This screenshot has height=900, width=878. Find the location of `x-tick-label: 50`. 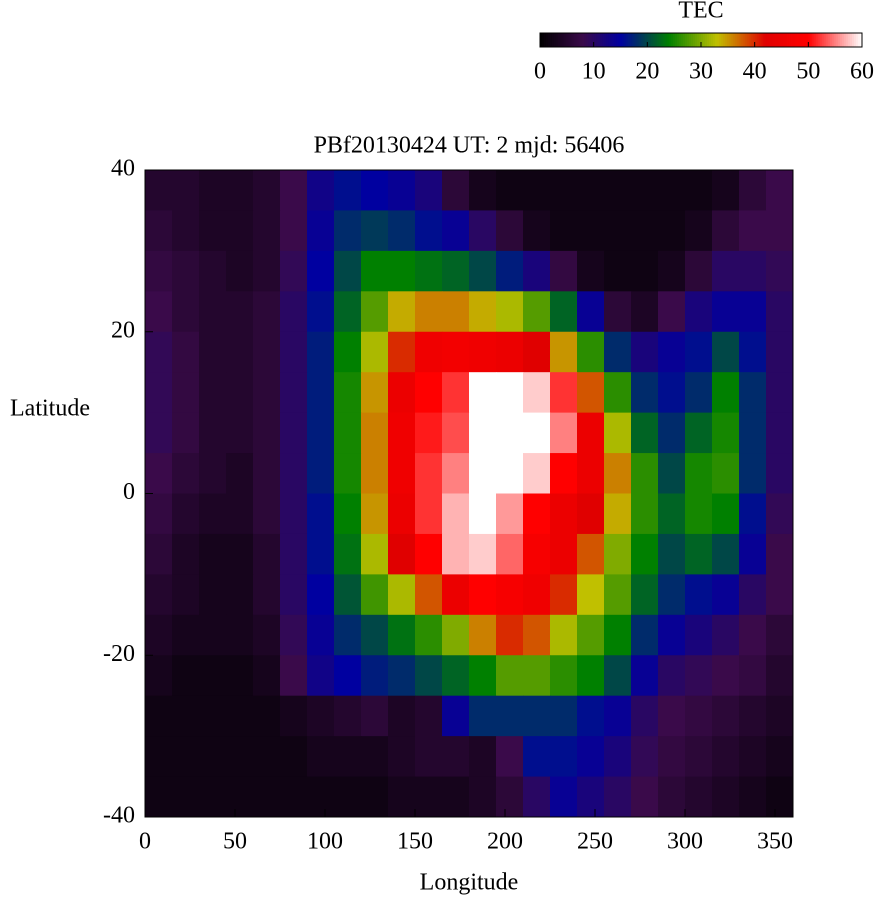

x-tick-label: 50 is located at coordinates (235, 842).